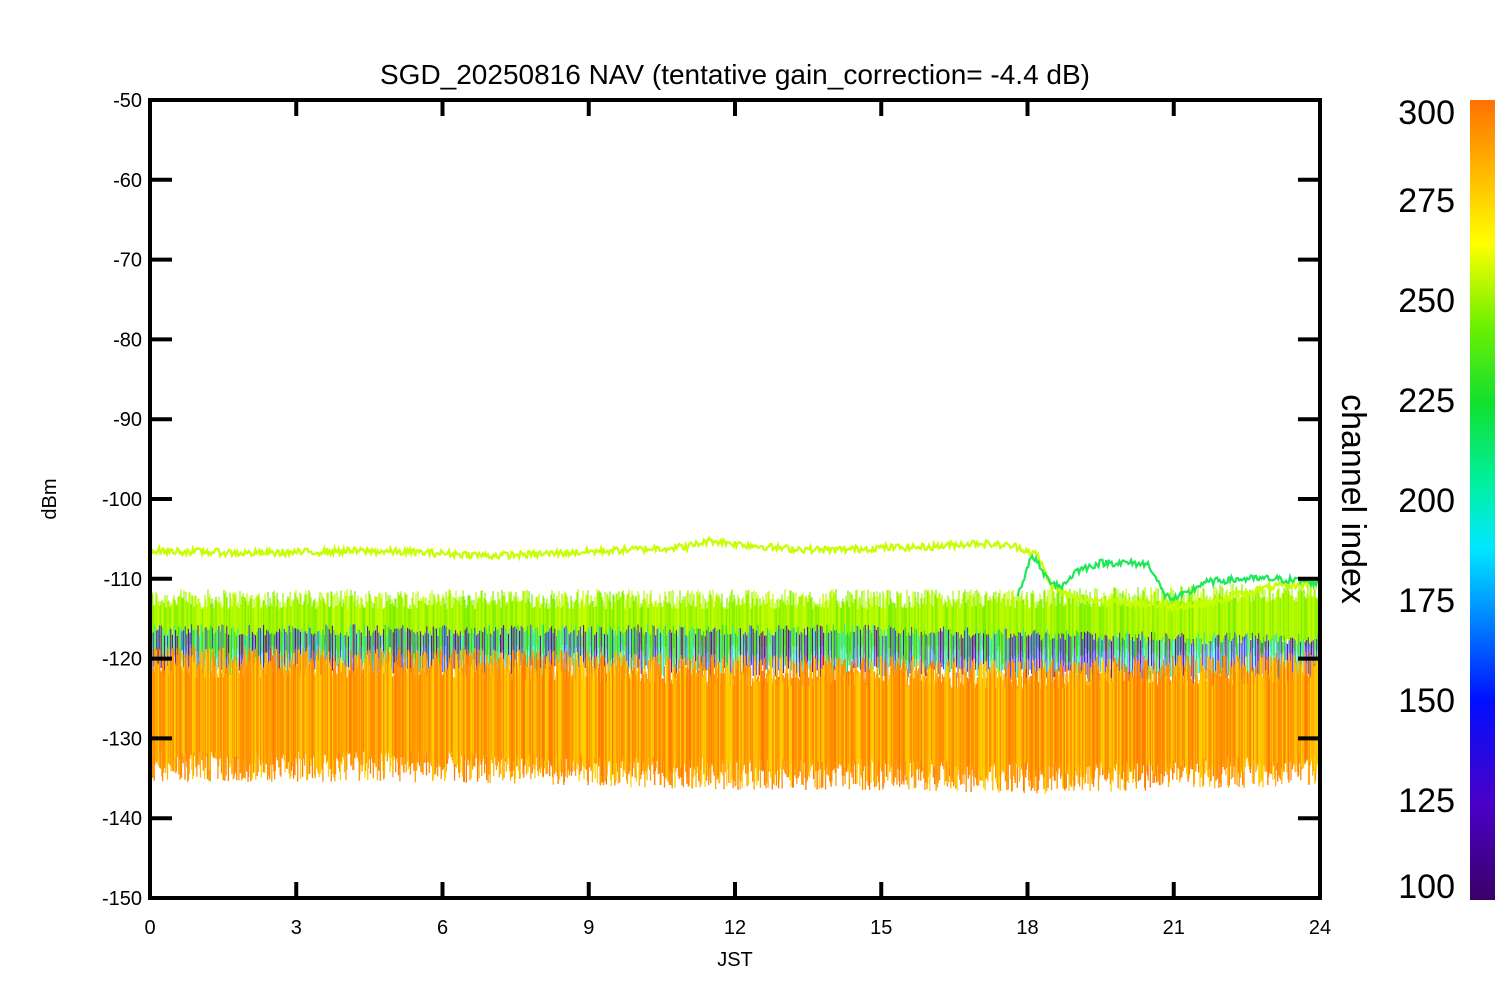  Describe the element at coordinates (1426, 701) in the screenshot. I see `colorbar-tick-label: 150` at that location.